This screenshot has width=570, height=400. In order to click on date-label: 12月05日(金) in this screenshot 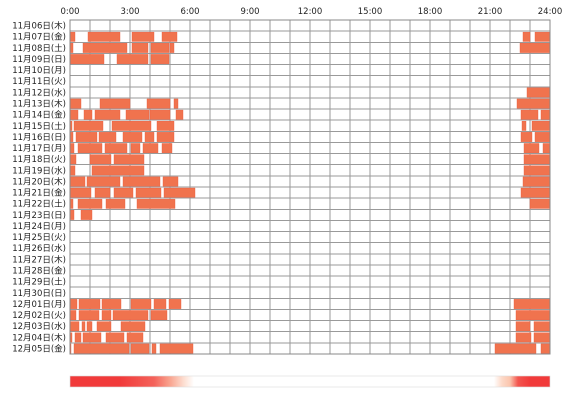, I will do `click(39, 348)`.